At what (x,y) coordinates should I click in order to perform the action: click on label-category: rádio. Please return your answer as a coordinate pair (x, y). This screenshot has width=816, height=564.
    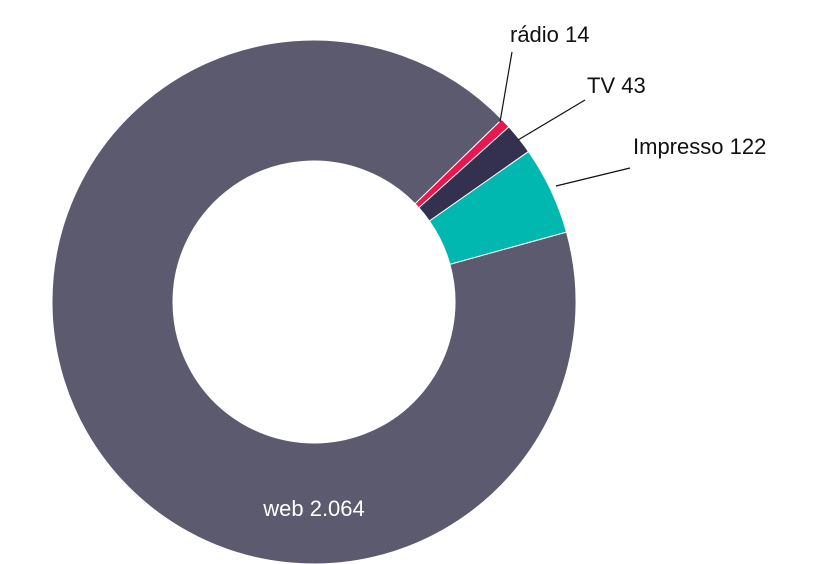
    Looking at the image, I should click on (534, 34).